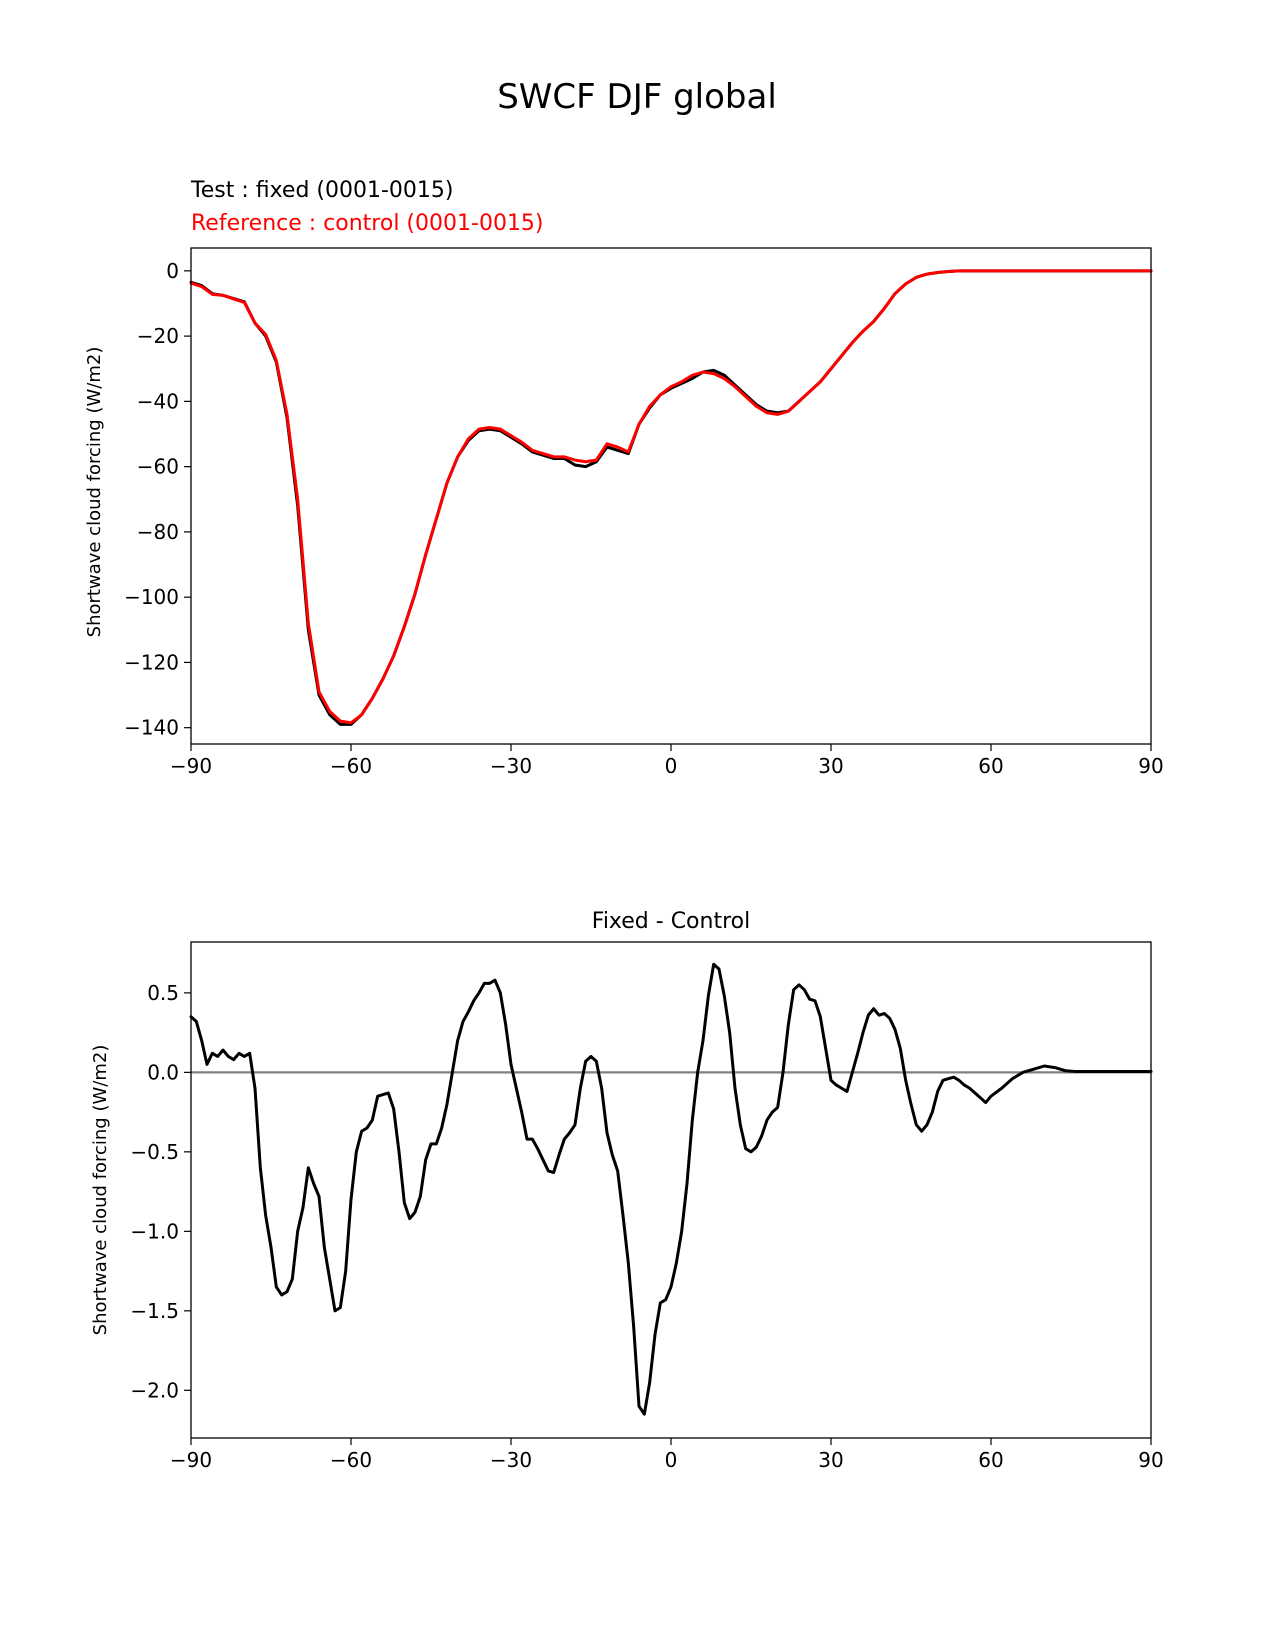  I want to click on figure-title: SWCF DJF global, so click(637, 97).